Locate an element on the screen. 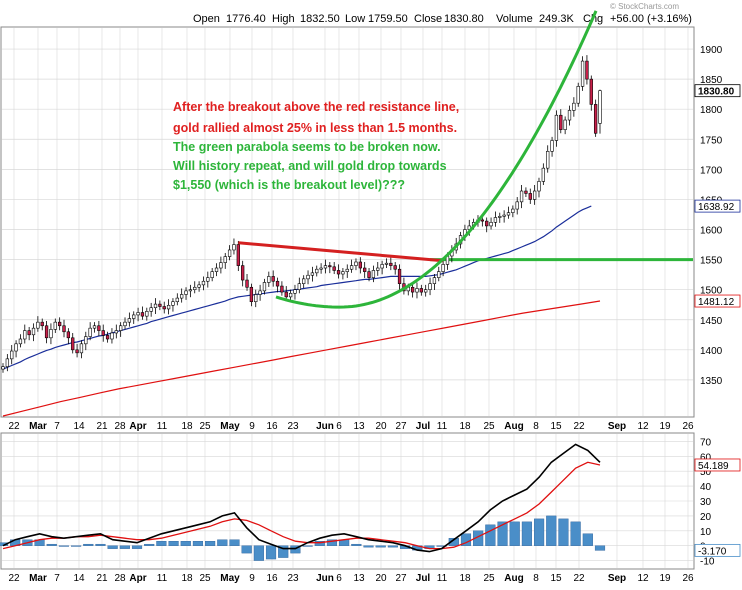  price-x-tick-label: 27 is located at coordinates (401, 426).